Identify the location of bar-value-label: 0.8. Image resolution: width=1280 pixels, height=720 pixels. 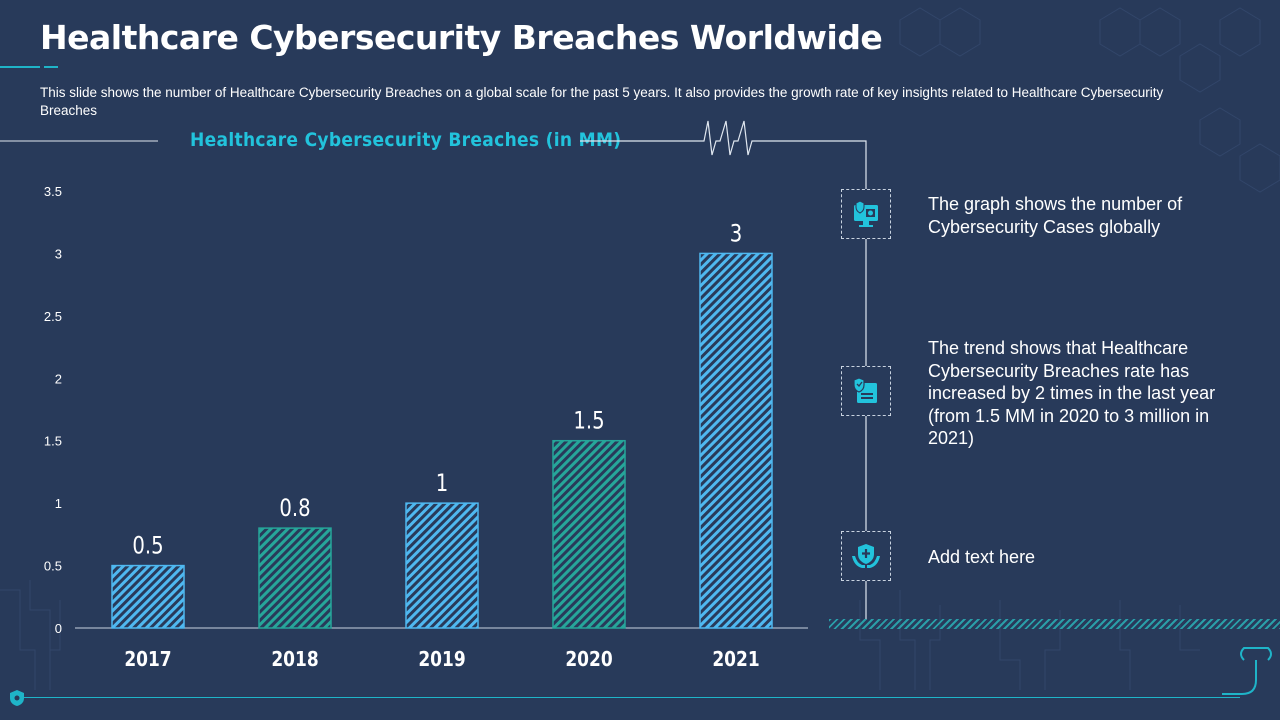
(294, 508).